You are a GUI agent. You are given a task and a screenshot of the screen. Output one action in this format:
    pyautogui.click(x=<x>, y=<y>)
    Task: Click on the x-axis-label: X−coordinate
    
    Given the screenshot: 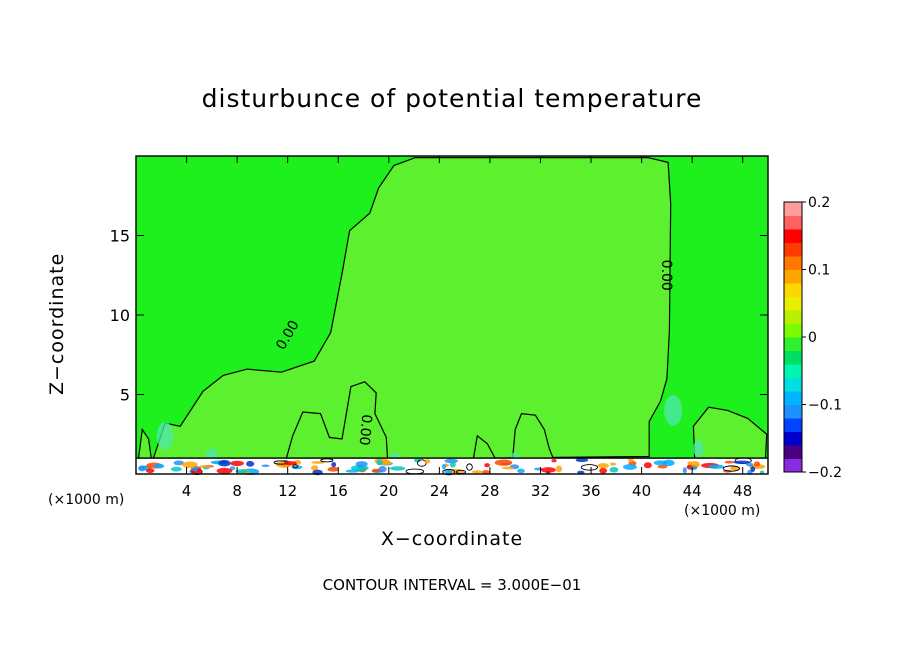 What is the action you would take?
    pyautogui.click(x=452, y=539)
    